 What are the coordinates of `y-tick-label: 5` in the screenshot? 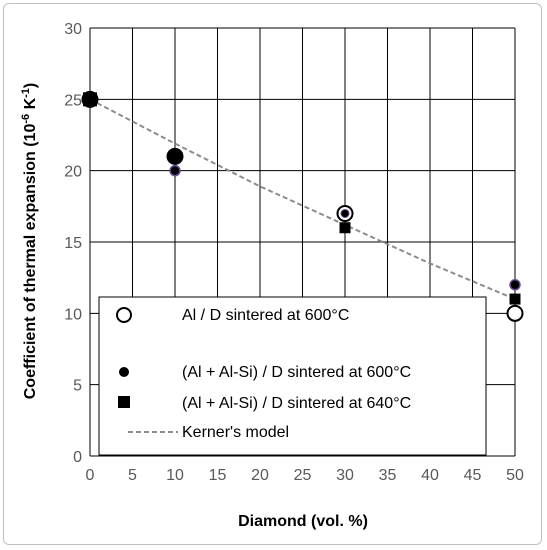 It's located at (77, 386).